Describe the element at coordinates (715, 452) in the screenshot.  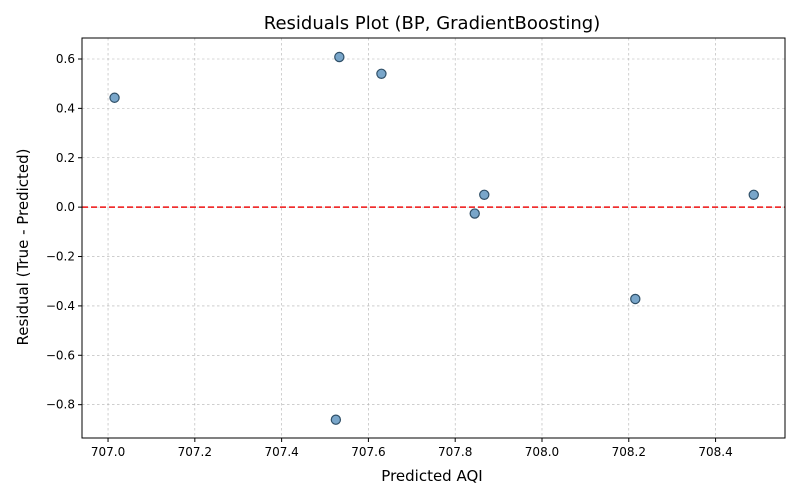
I see `x-tick-label: 708.4` at that location.